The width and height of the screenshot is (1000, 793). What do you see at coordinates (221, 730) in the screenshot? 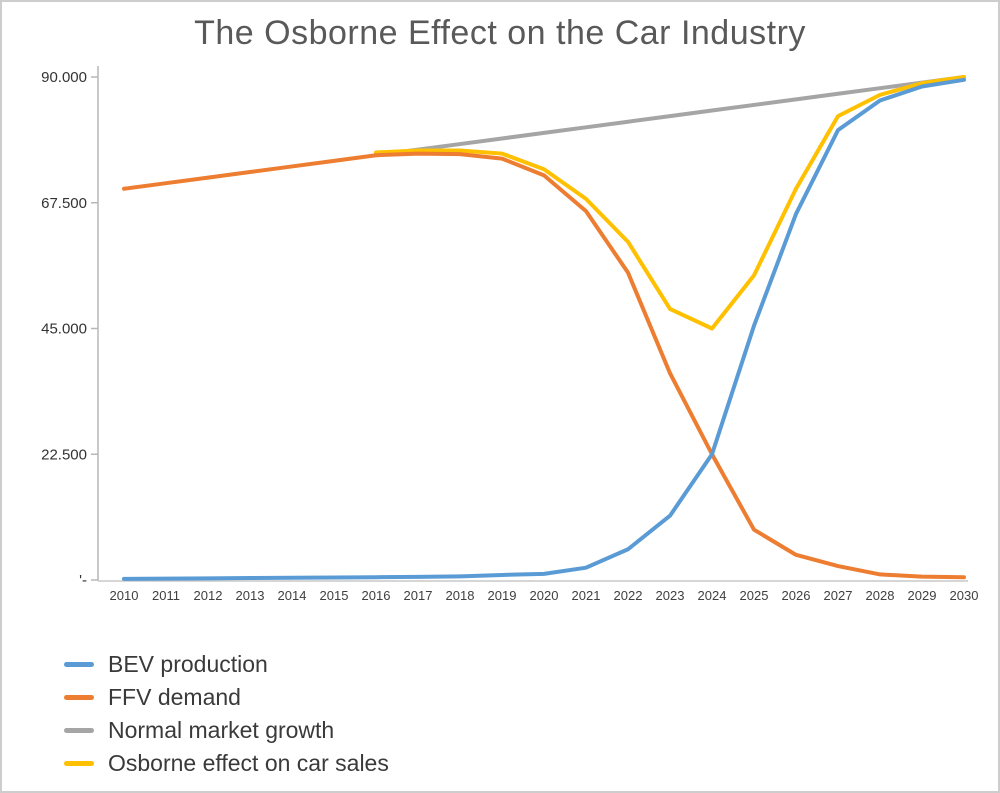
I see `legend-label: Normal market growth` at bounding box center [221, 730].